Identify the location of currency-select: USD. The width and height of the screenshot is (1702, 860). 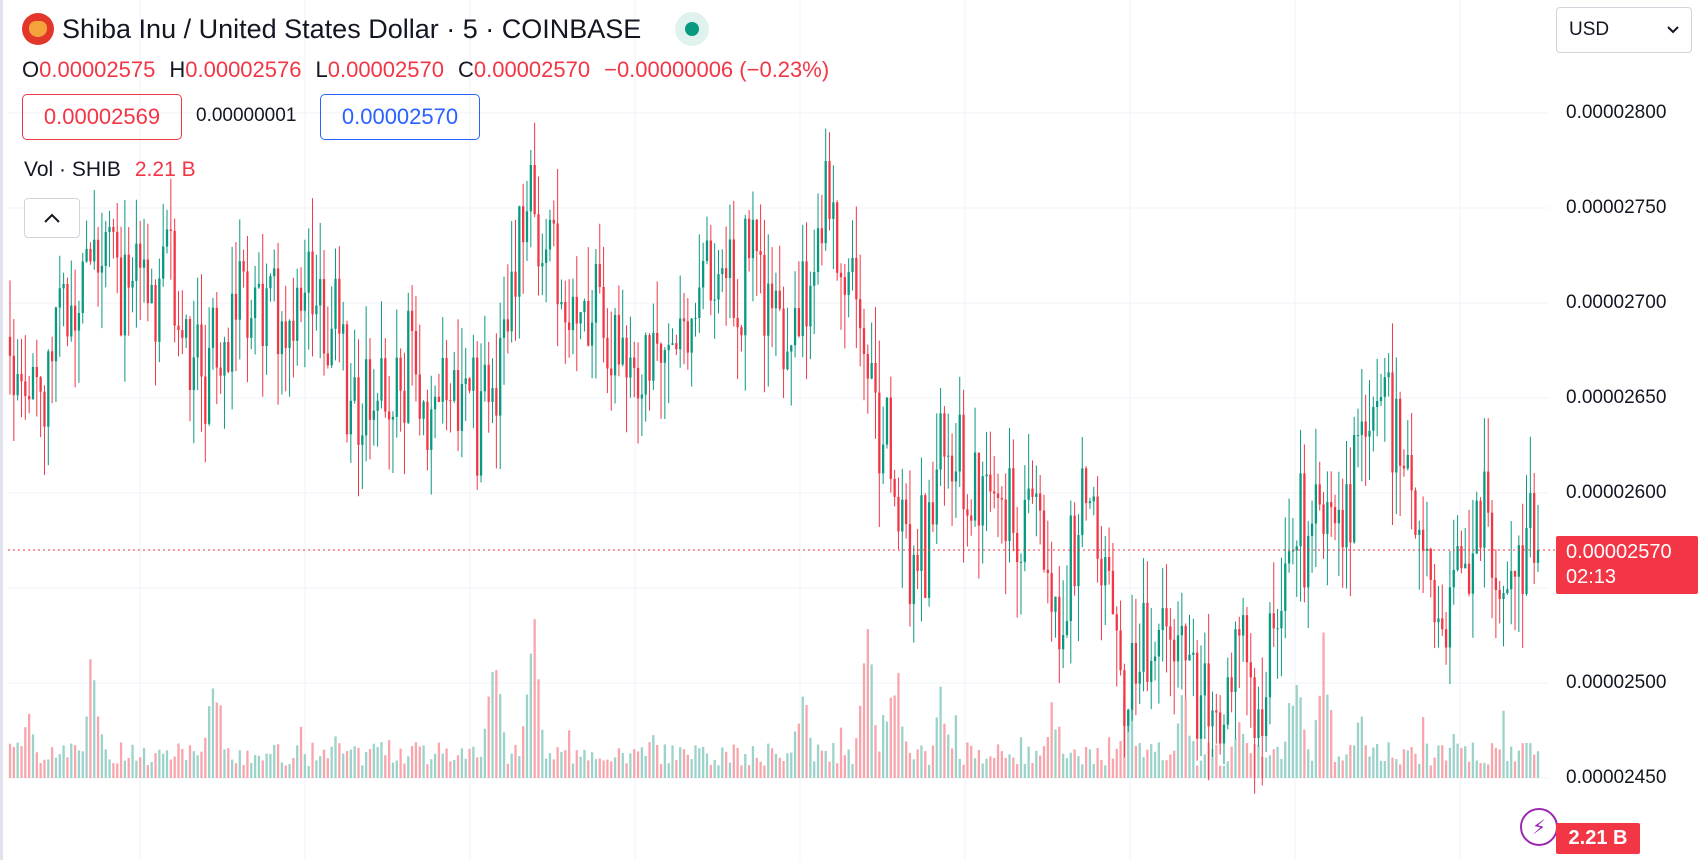
(1624, 30).